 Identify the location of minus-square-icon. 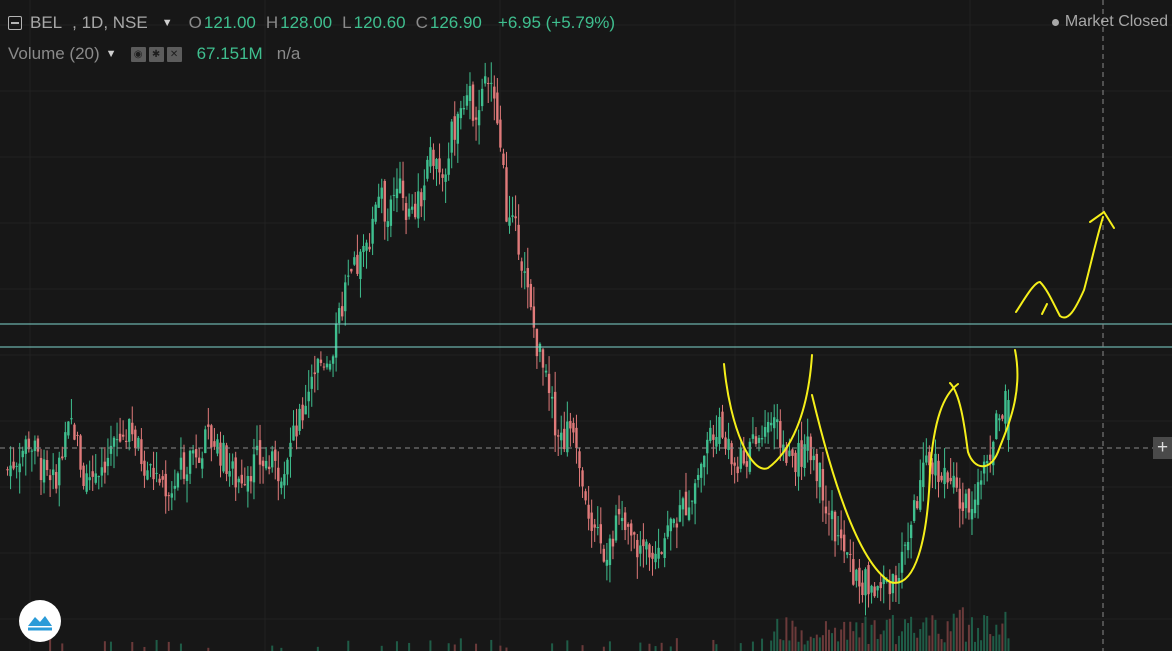
(15, 23).